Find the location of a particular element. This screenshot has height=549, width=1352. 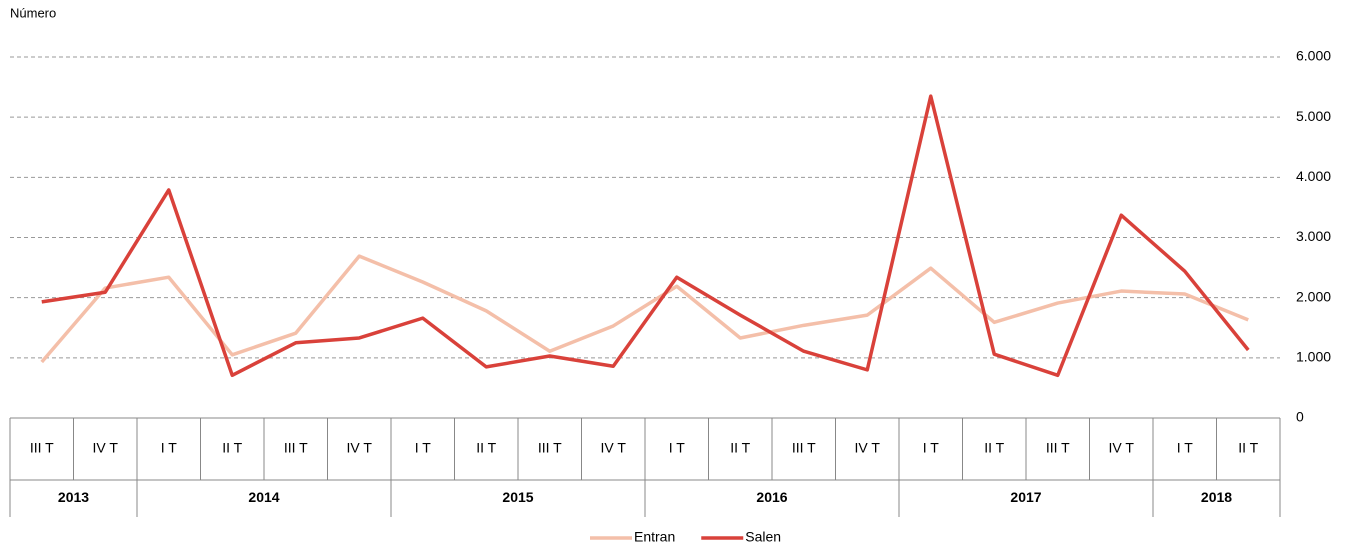

y-tick-label: 4.000 is located at coordinates (1313, 176).